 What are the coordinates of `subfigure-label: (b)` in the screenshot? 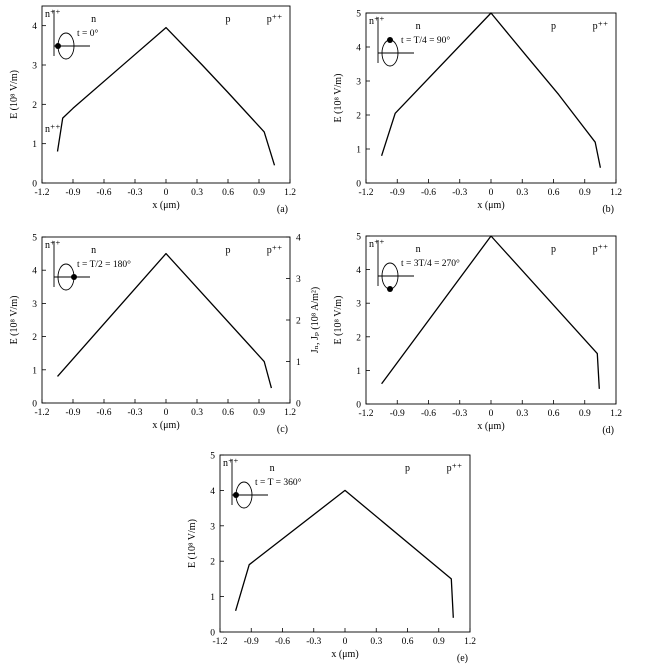 It's located at (608, 209).